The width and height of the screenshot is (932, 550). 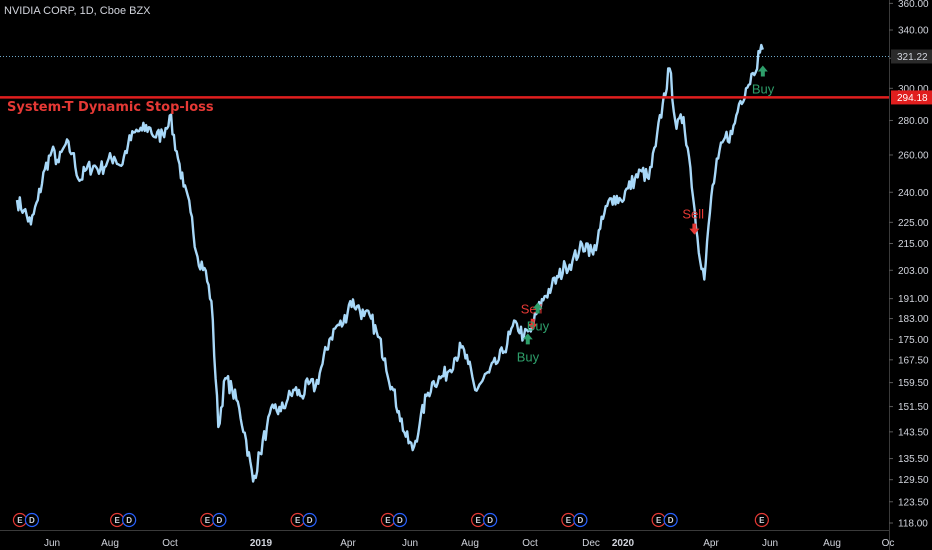 I want to click on last-price-tag: 321.22, so click(x=912, y=57).